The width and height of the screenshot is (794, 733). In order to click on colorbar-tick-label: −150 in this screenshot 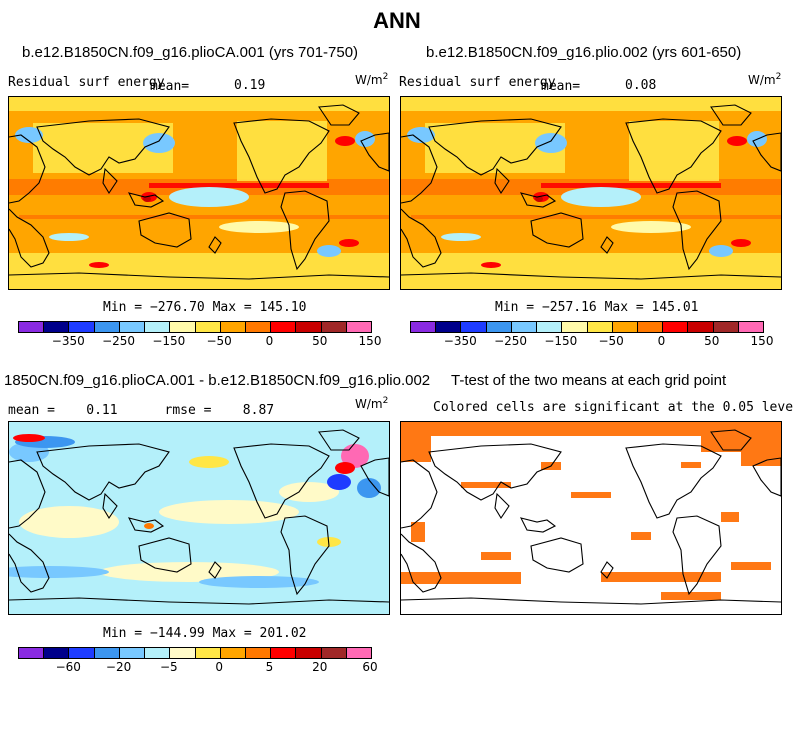, I will do `click(561, 341)`.